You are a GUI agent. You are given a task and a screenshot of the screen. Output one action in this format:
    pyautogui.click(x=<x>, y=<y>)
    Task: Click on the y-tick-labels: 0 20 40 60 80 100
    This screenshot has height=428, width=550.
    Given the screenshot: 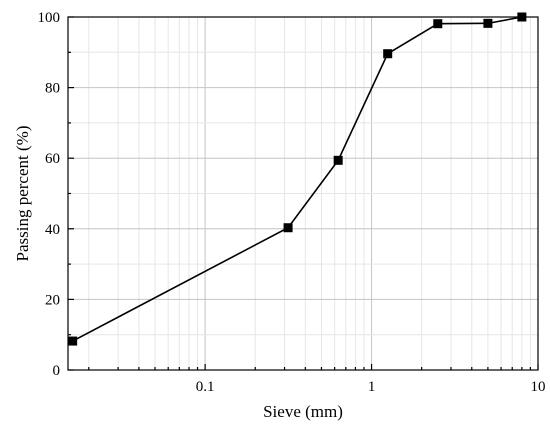 What is the action you would take?
    pyautogui.click(x=49, y=194)
    